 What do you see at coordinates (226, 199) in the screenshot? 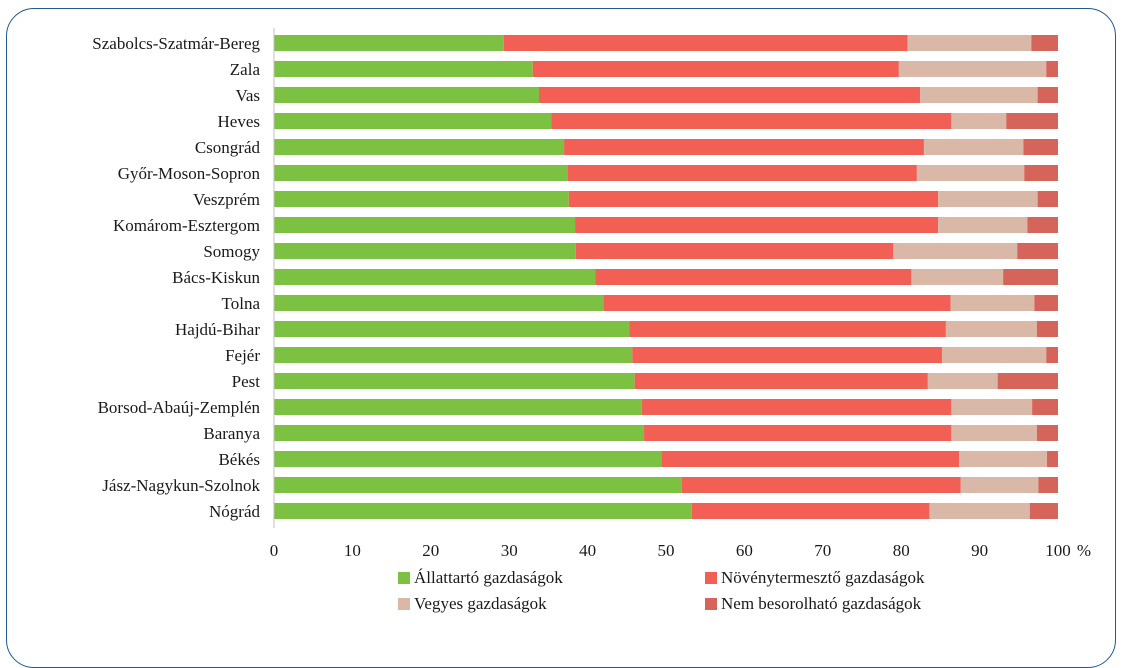
I see `category-label: Veszprém` at bounding box center [226, 199].